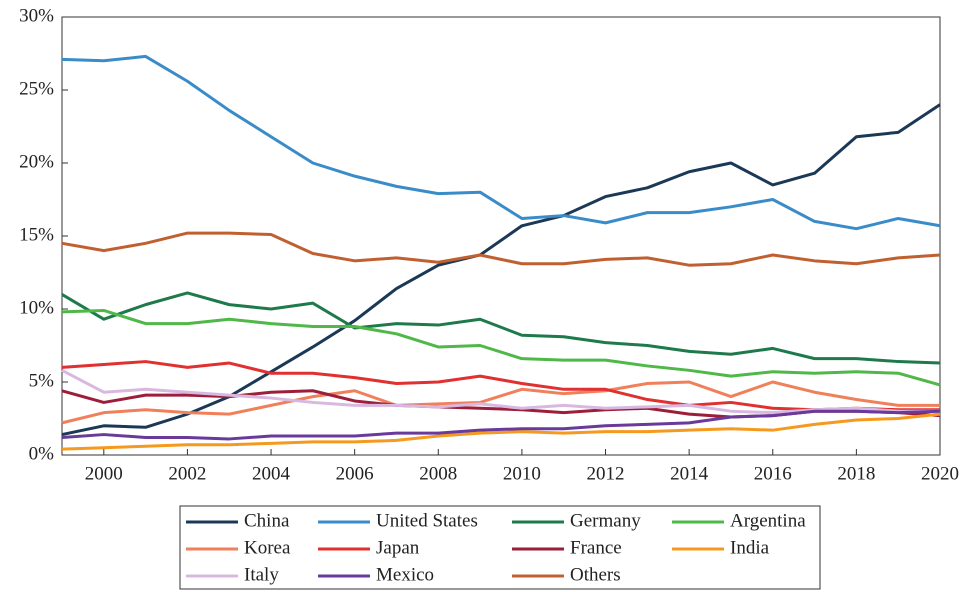  I want to click on legend-label: France, so click(596, 547).